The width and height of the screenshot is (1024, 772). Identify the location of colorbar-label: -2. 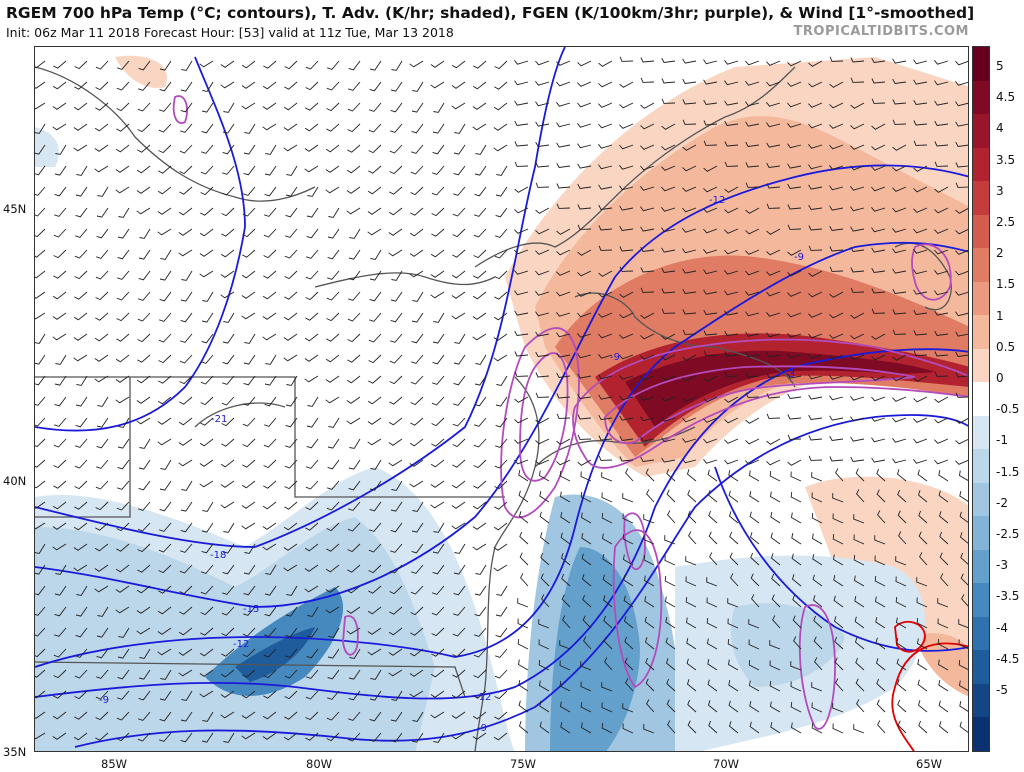
(1002, 502).